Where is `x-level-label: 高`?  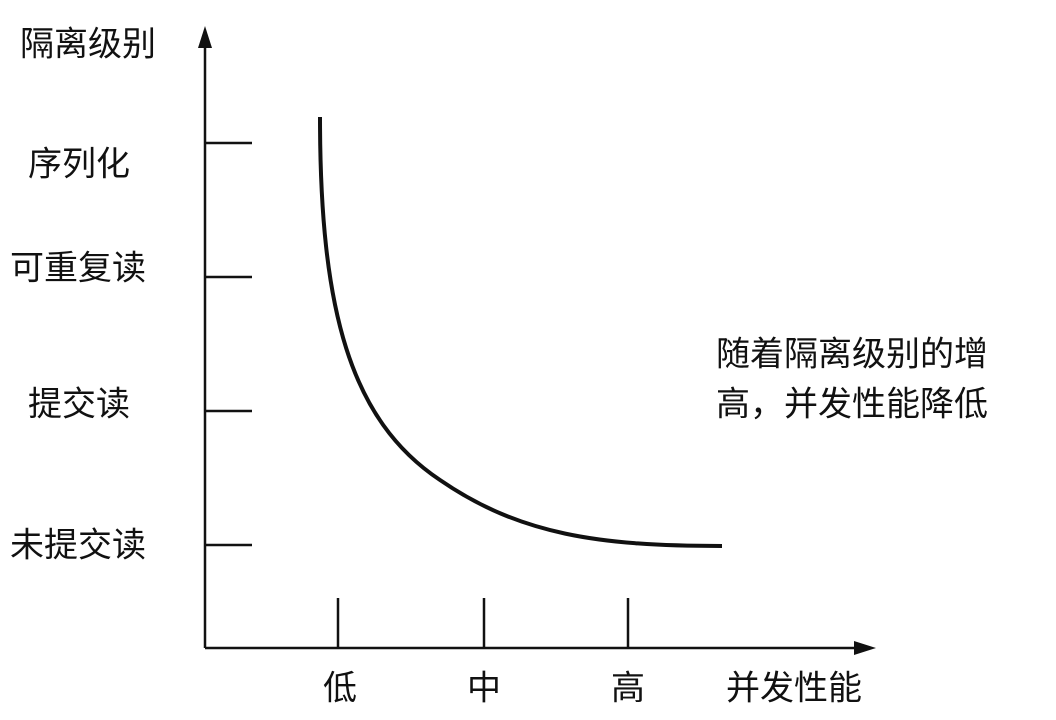 x-level-label: 高 is located at coordinates (628, 689).